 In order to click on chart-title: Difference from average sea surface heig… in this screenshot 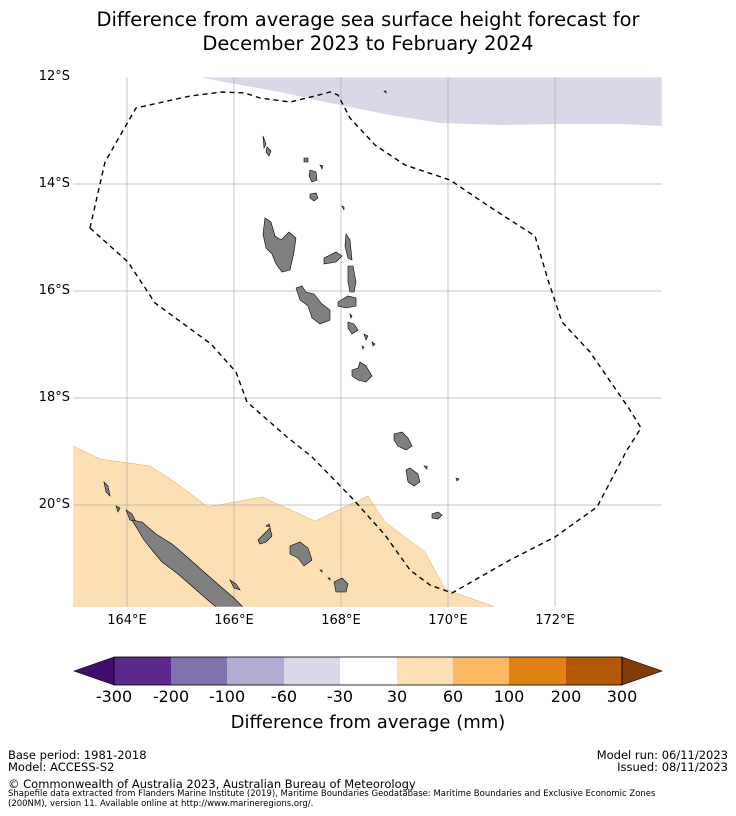, I will do `click(368, 32)`.